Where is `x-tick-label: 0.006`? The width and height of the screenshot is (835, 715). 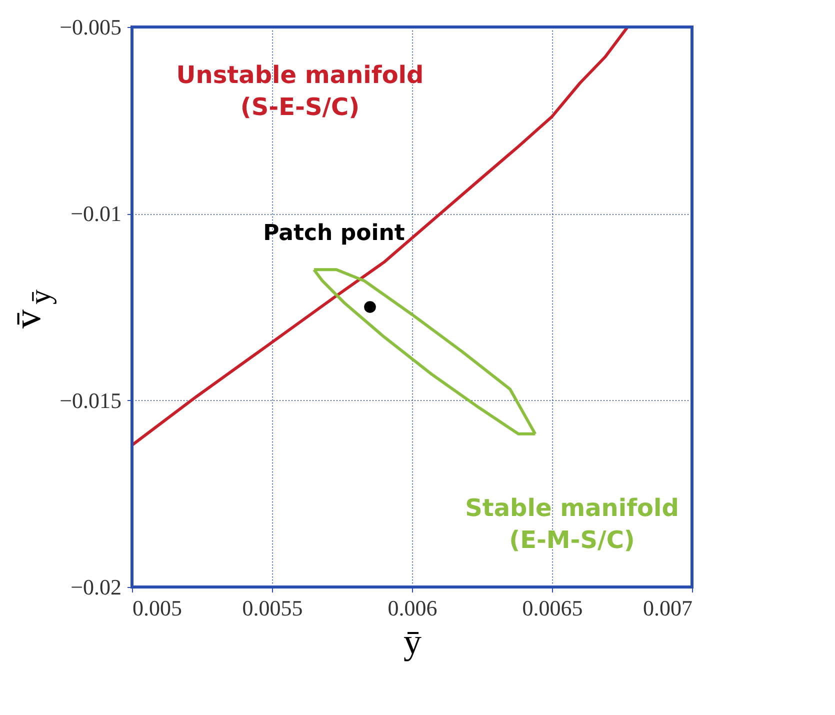
x-tick-label: 0.006 is located at coordinates (413, 608).